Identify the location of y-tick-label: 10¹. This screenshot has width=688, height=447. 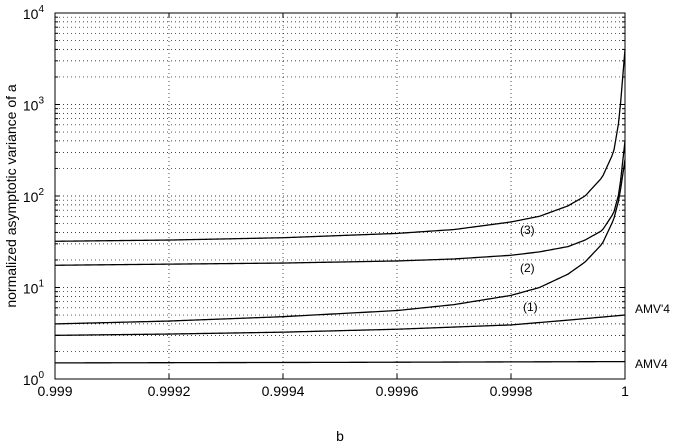
(34, 288).